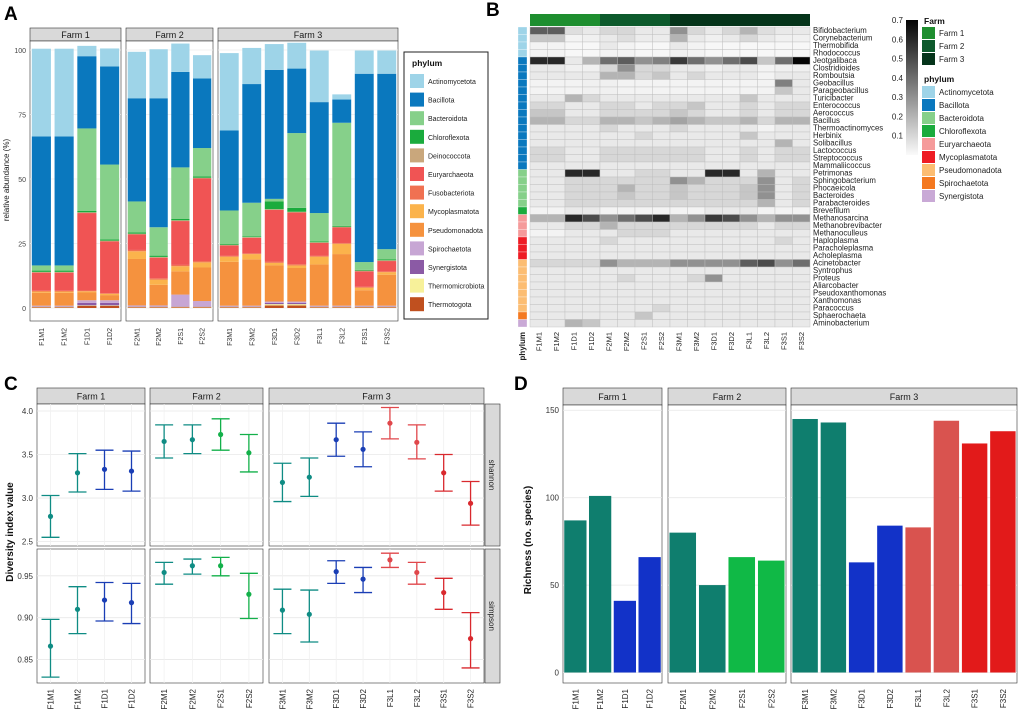 The image size is (1023, 713). What do you see at coordinates (968, 157) in the screenshot?
I see `phylum-legend-label-mycoplasmatota: Mycoplasmatota` at bounding box center [968, 157].